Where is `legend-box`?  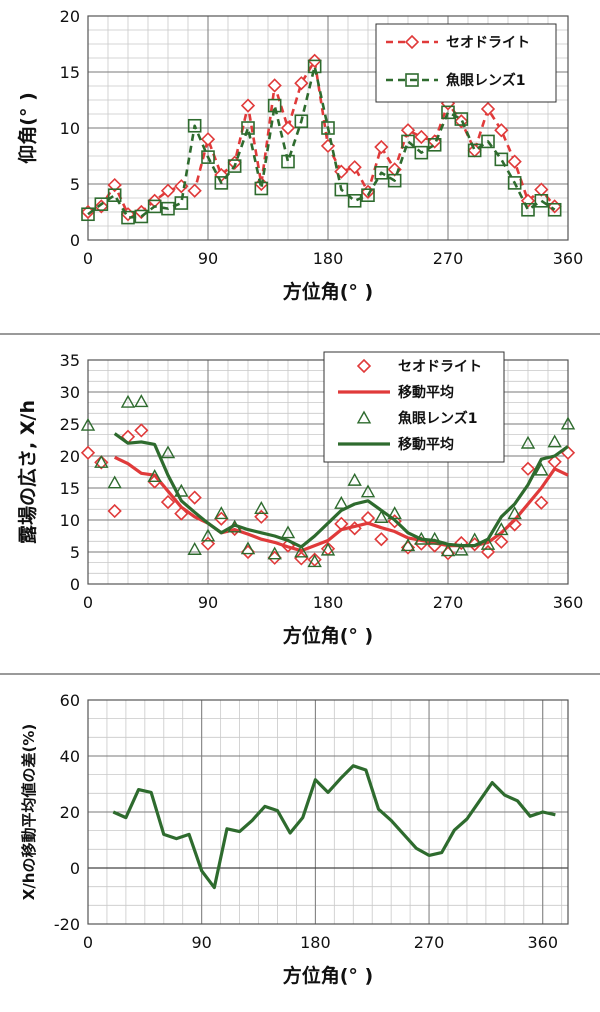 legend-box is located at coordinates (414, 407).